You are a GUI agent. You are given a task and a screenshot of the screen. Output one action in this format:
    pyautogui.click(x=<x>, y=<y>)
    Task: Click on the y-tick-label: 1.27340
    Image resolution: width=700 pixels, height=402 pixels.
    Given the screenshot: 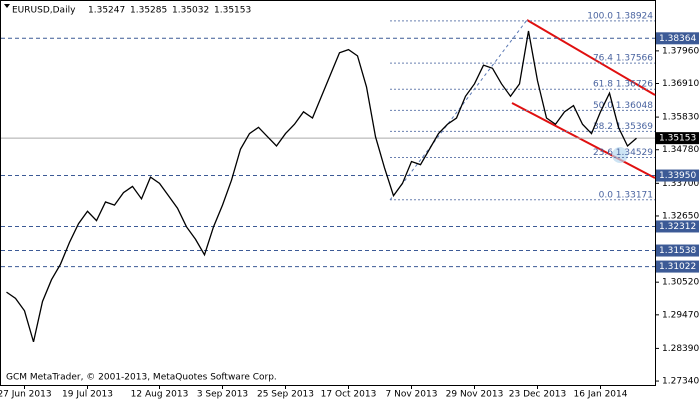 What is the action you would take?
    pyautogui.click(x=680, y=382)
    